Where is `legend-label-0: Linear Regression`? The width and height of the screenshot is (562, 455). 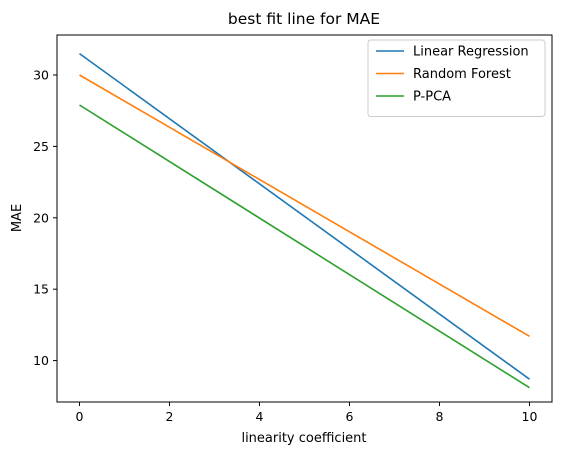
legend-label-0: Linear Regression is located at coordinates (471, 52).